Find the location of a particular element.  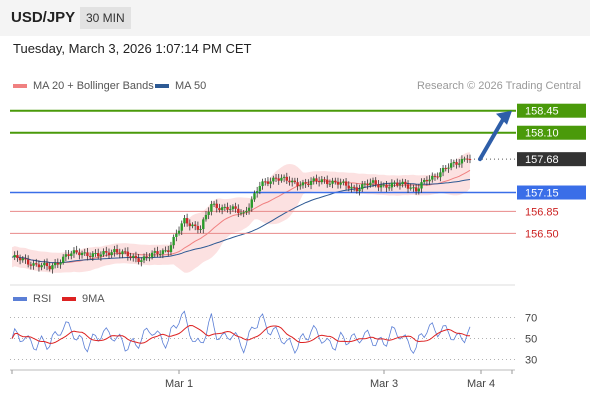

legend-rsi-label: RSI is located at coordinates (42, 299).